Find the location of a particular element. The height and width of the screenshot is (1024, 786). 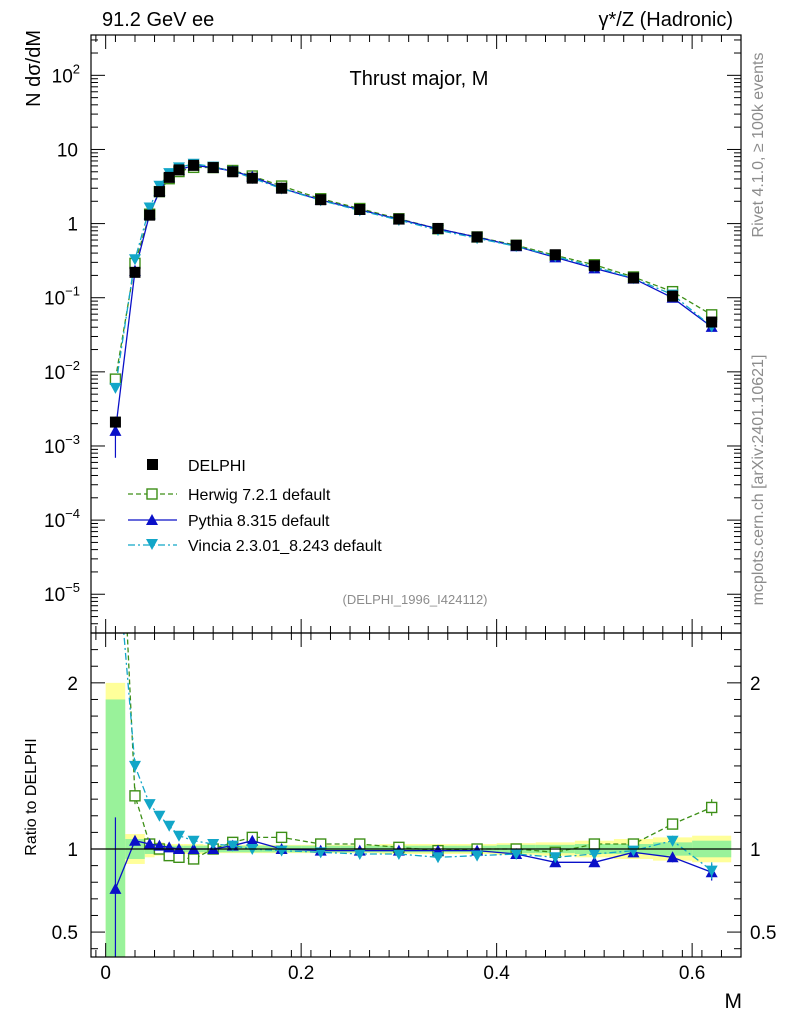

legend-marker-herwig is located at coordinates (152, 494).